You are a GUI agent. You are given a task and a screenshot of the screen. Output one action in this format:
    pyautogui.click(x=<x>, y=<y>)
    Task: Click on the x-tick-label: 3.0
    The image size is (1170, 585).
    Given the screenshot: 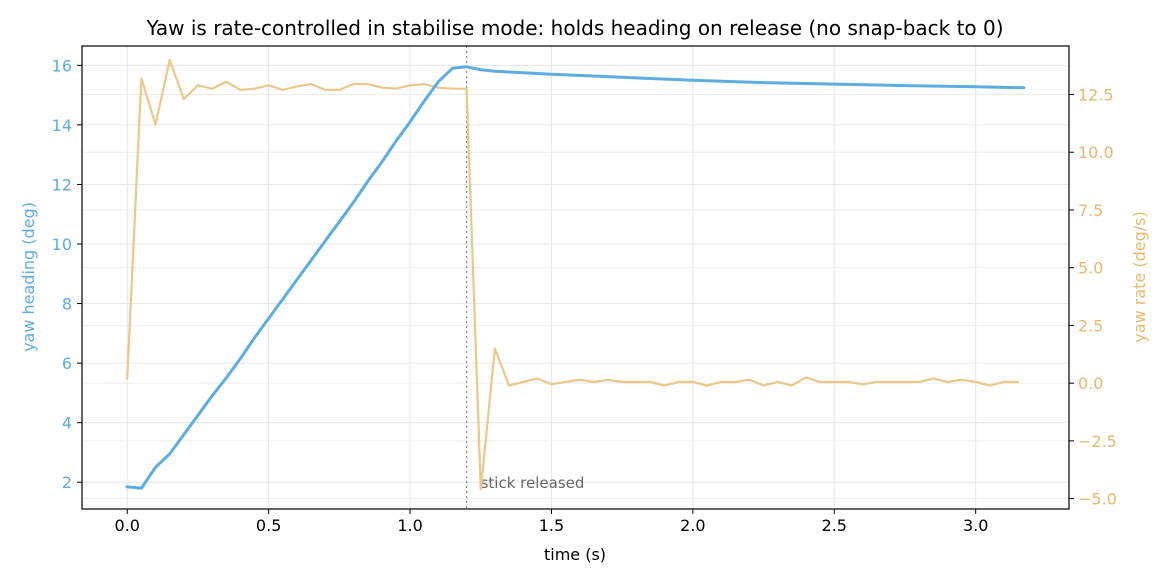 What is the action you would take?
    pyautogui.click(x=975, y=525)
    